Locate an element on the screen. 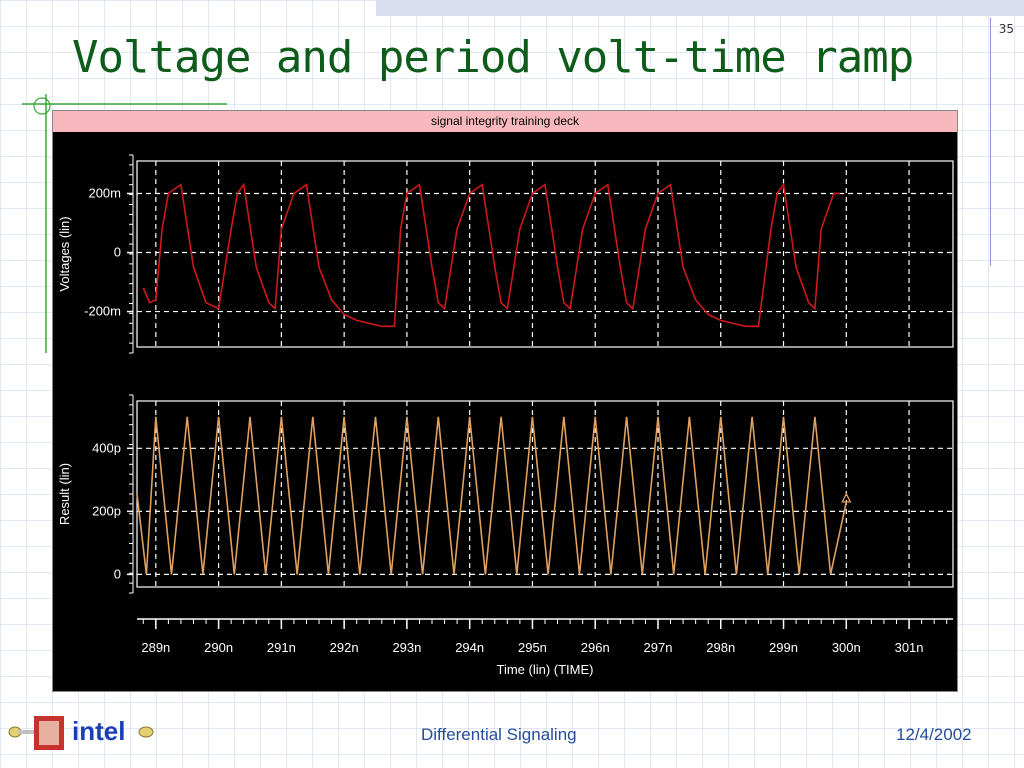 This screenshot has height=768, width=1024. page-number: 35 is located at coordinates (1006, 29).